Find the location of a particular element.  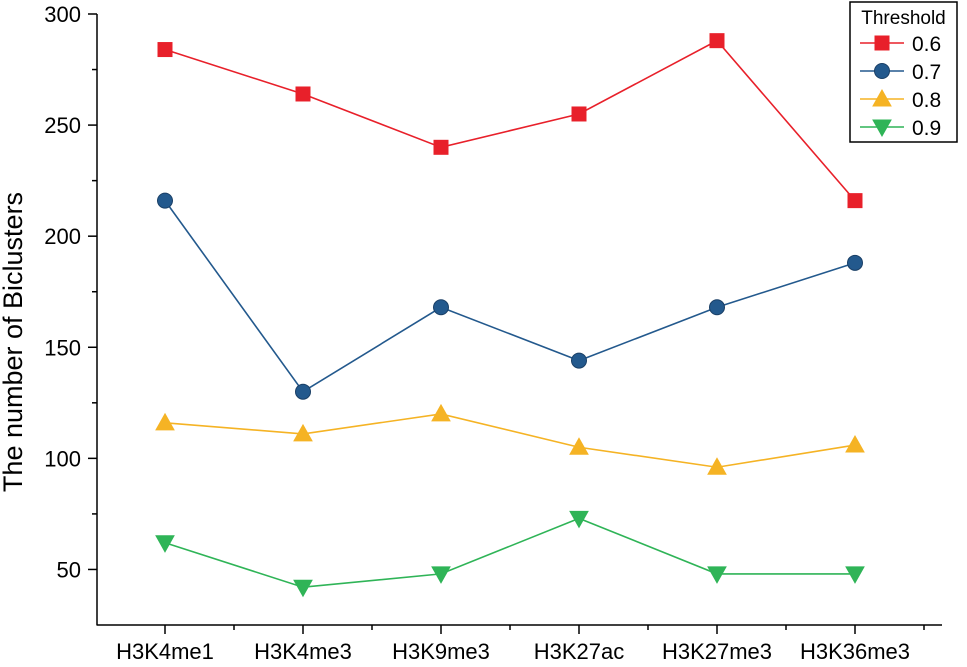

legend-label: 0.6 is located at coordinates (926, 44).